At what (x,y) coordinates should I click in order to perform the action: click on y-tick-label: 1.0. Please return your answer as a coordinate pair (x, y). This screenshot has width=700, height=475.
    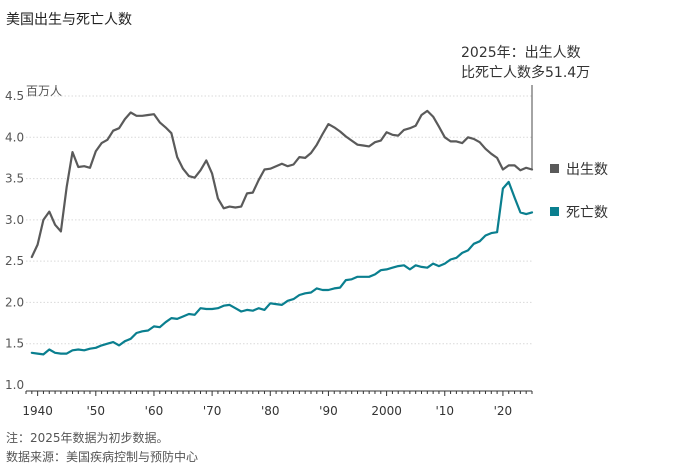
    Looking at the image, I should click on (14, 385).